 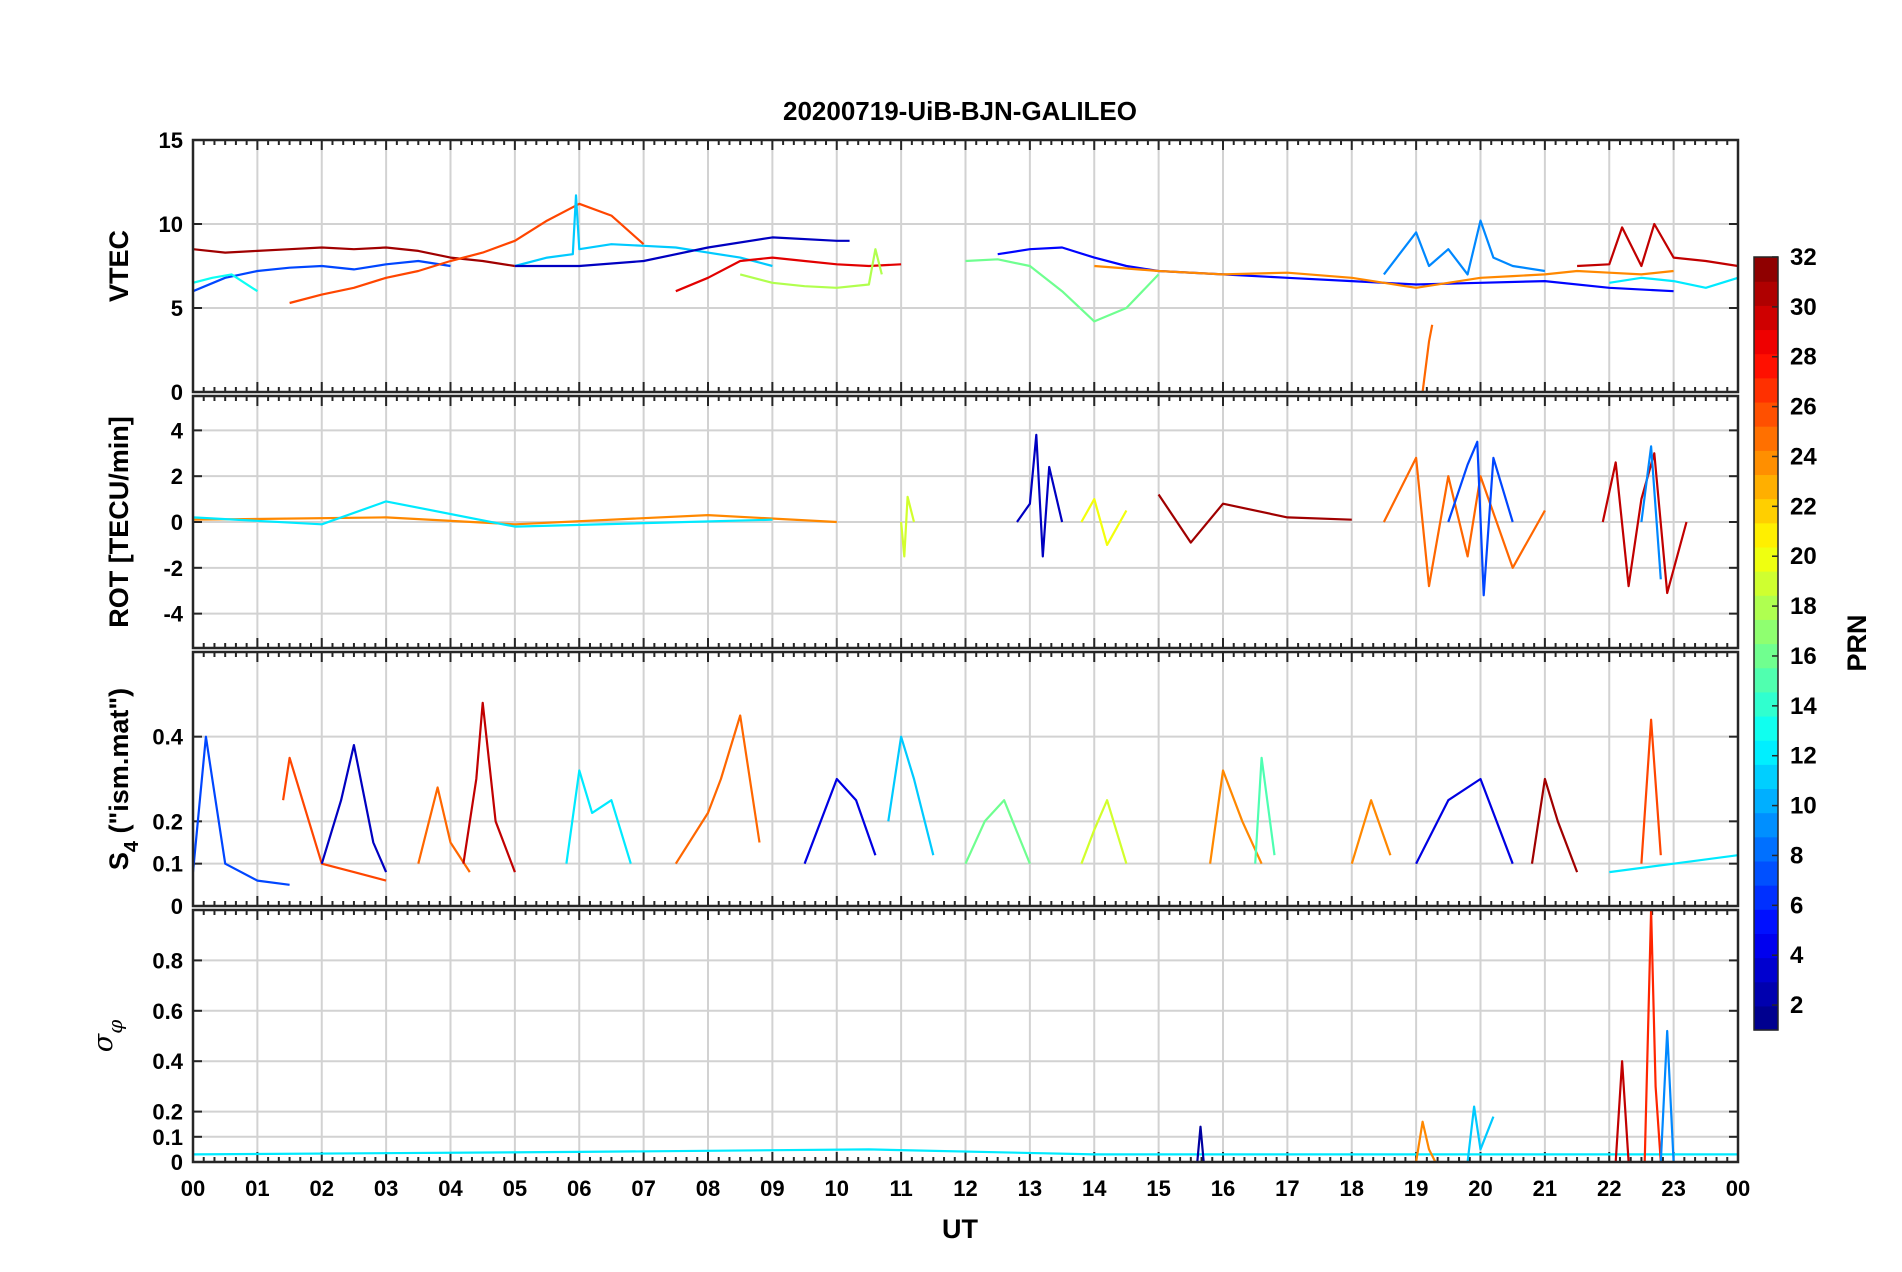 What do you see at coordinates (167, 960) in the screenshot?
I see `y-tick-label: 0.8` at bounding box center [167, 960].